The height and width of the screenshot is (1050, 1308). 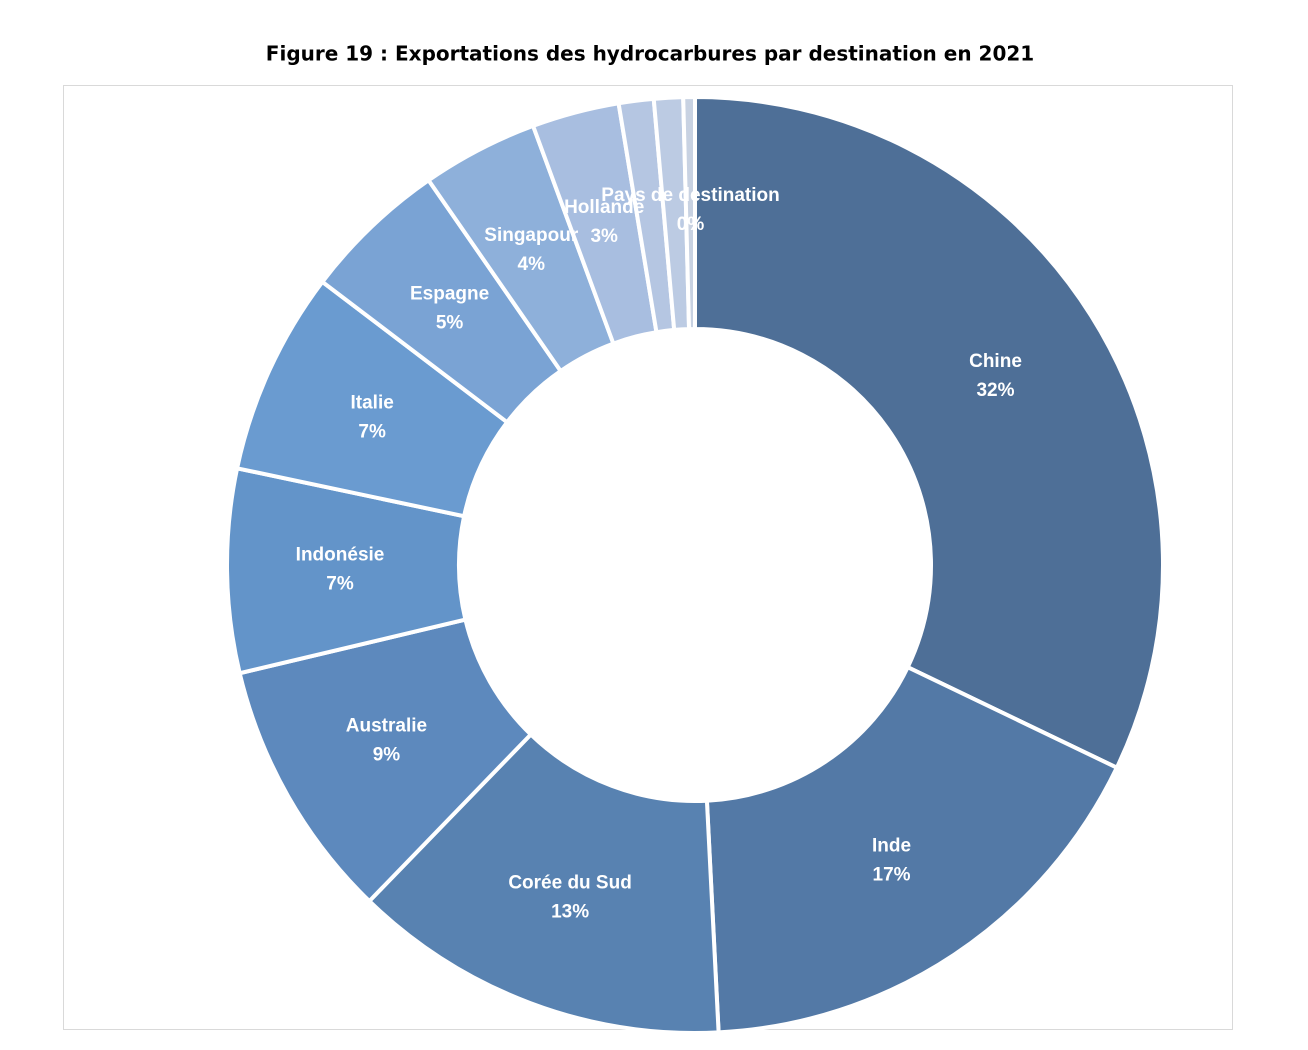 I want to click on slice-label: Singapour, so click(x=531, y=235).